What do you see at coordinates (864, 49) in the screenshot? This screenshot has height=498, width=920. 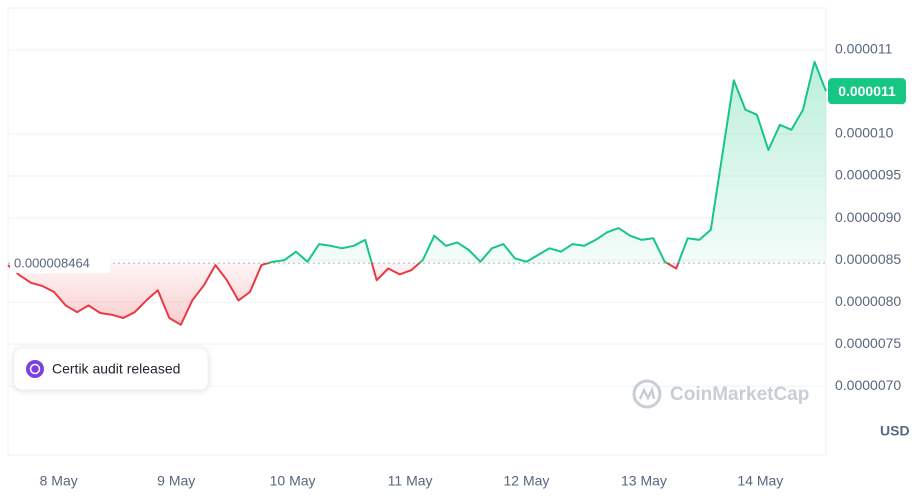 I see `y-tick-label: 0.000011` at bounding box center [864, 49].